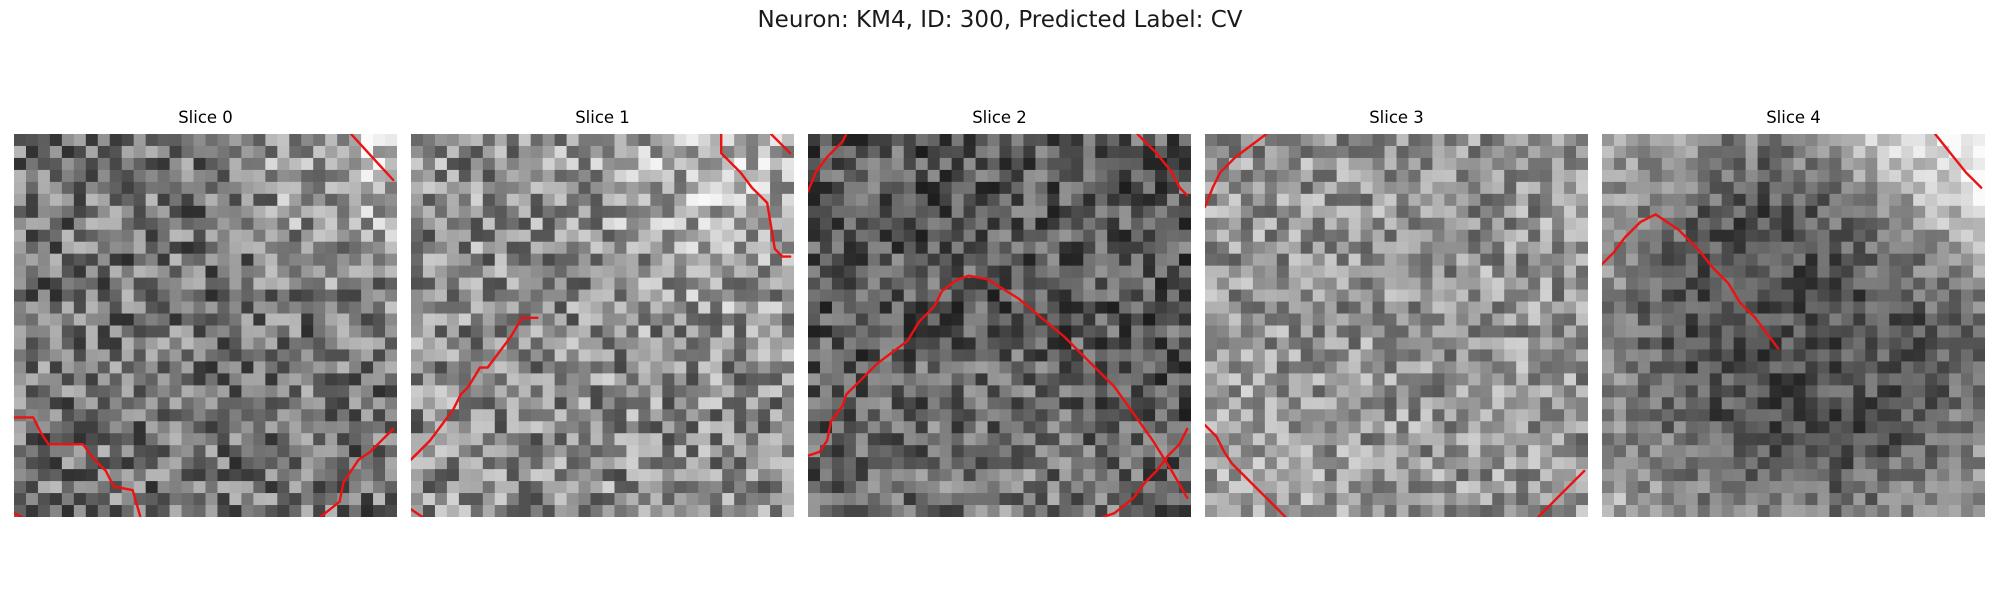 This screenshot has width=2000, height=600. What do you see at coordinates (1396, 117) in the screenshot?
I see `panel-title: Slice 3` at bounding box center [1396, 117].